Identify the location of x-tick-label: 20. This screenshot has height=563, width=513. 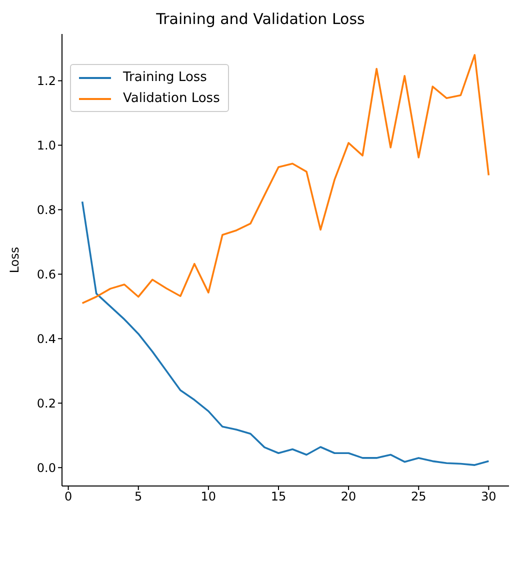
(348, 497).